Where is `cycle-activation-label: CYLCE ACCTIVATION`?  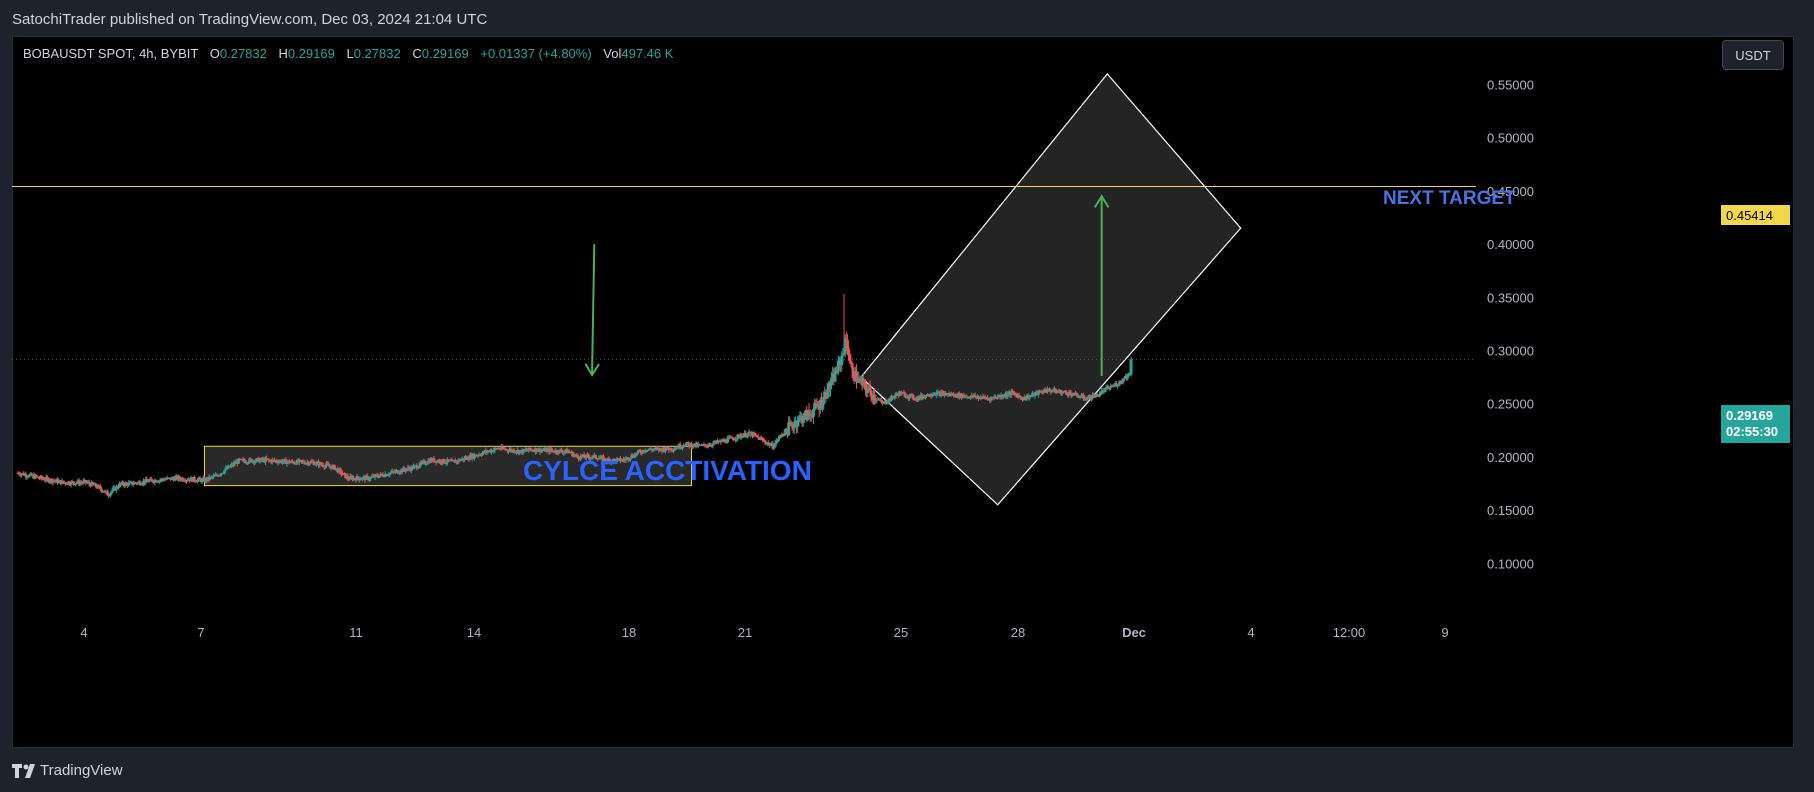
cycle-activation-label: CYLCE ACCTIVATION is located at coordinates (667, 470).